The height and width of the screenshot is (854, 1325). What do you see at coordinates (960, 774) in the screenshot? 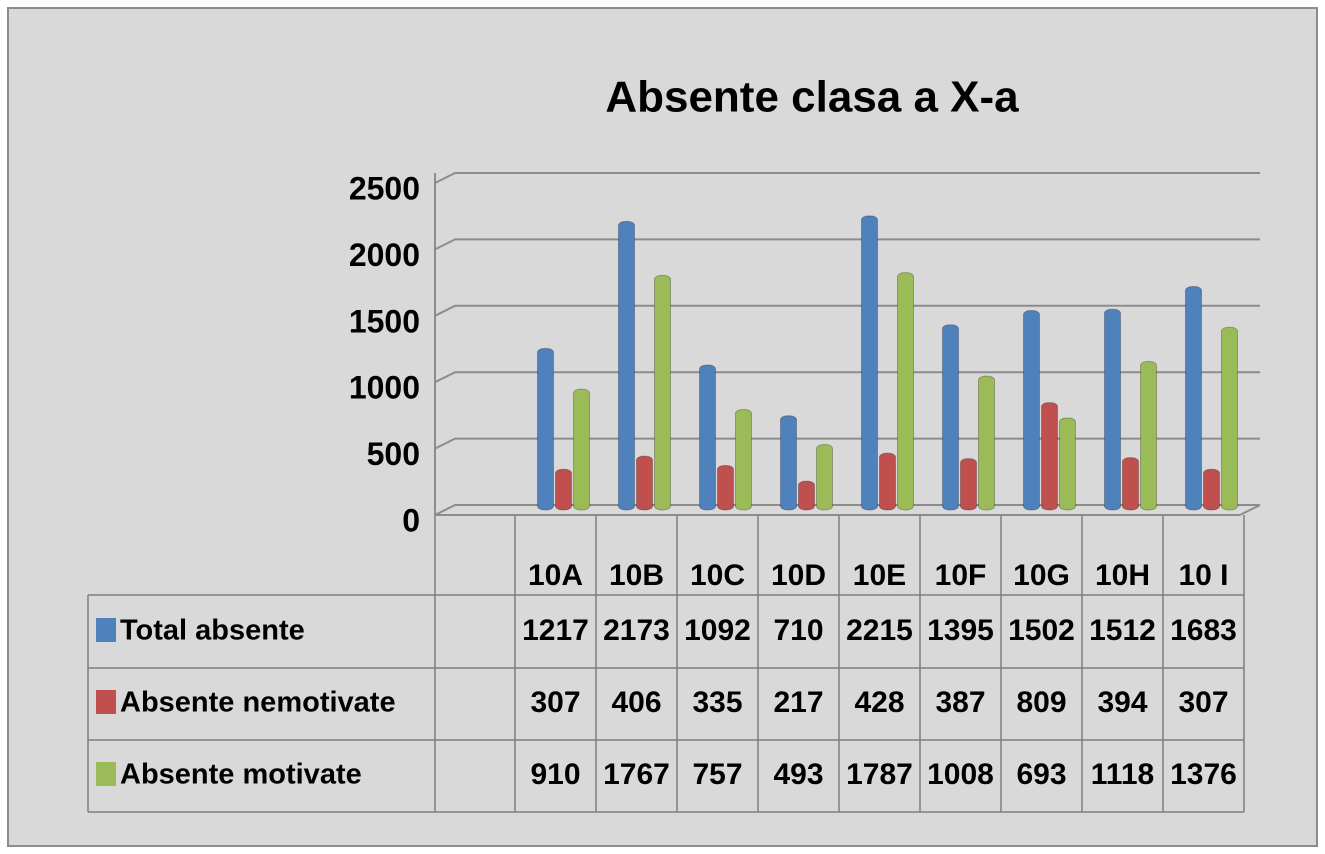
I see `table-value: 1008` at bounding box center [960, 774].